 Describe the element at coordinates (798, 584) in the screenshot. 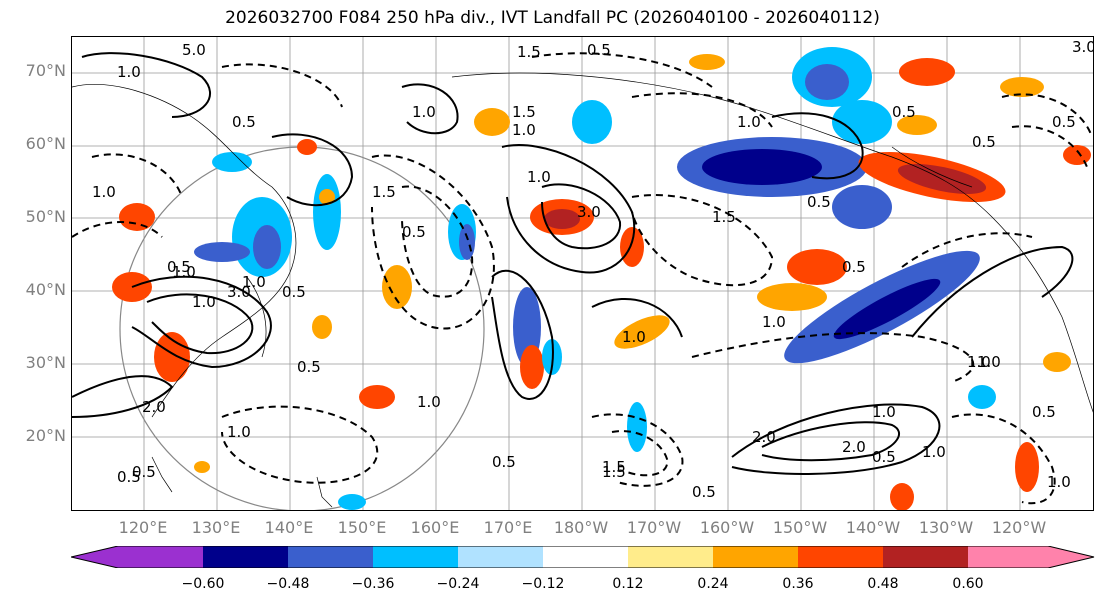

I see `colorbar-tick: 0.36` at that location.